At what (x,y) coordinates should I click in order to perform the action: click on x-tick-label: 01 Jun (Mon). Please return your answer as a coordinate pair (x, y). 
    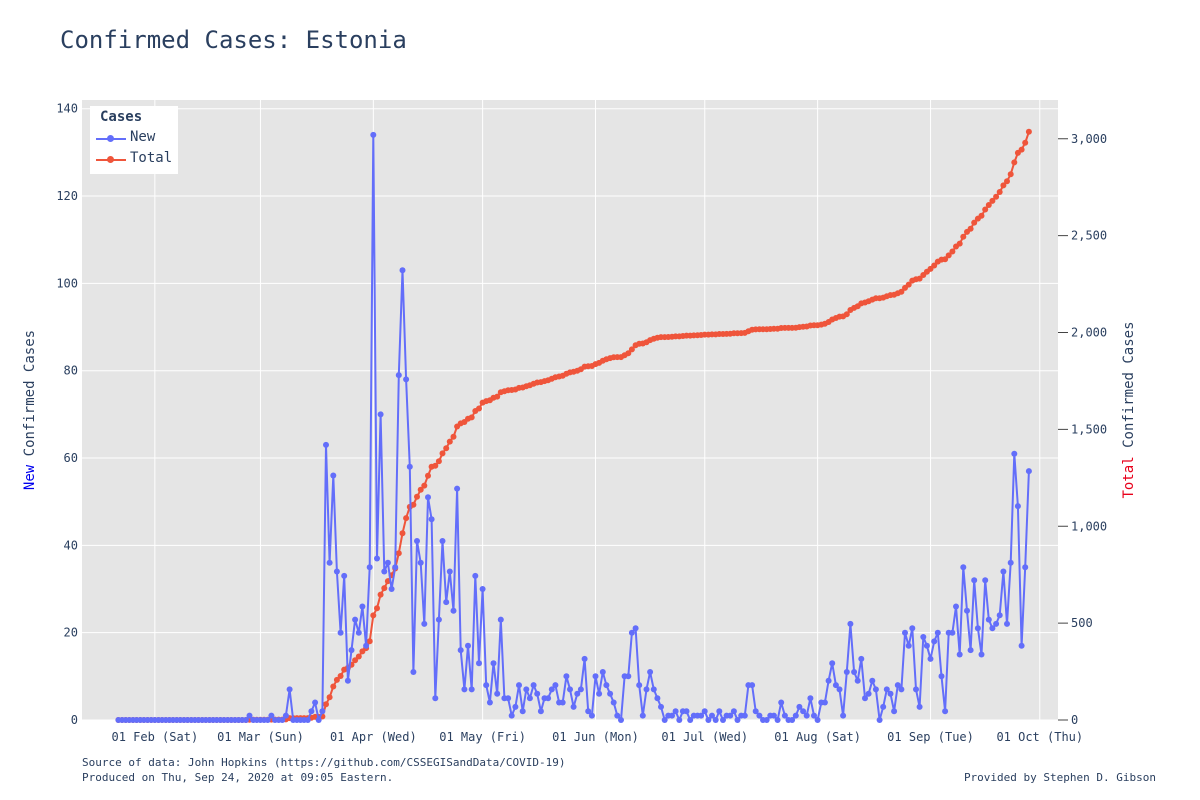
    Looking at the image, I should click on (595, 737).